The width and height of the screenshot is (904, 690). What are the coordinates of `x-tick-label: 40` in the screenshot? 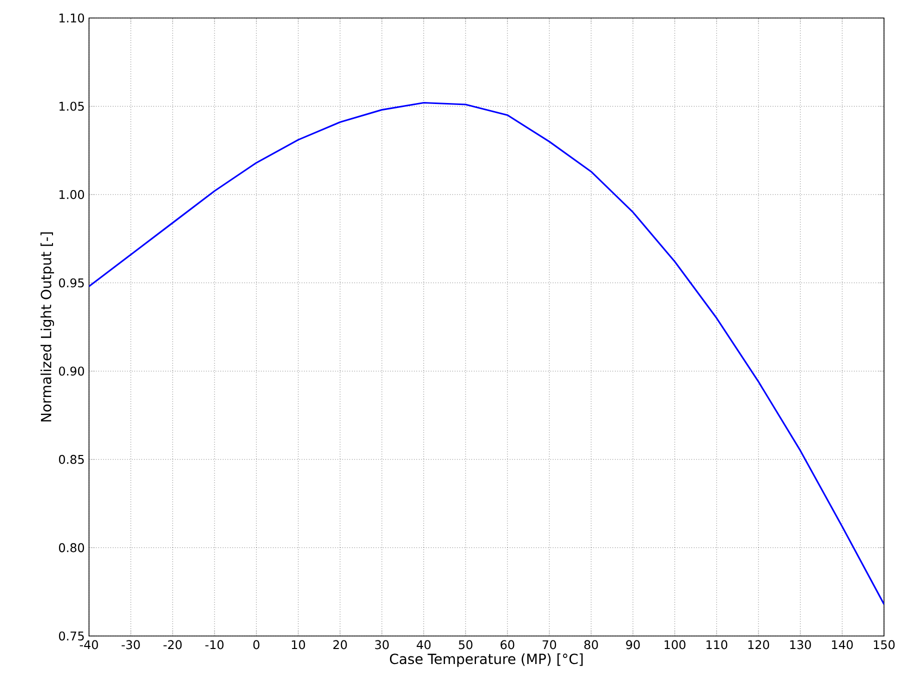 It's located at (423, 645).